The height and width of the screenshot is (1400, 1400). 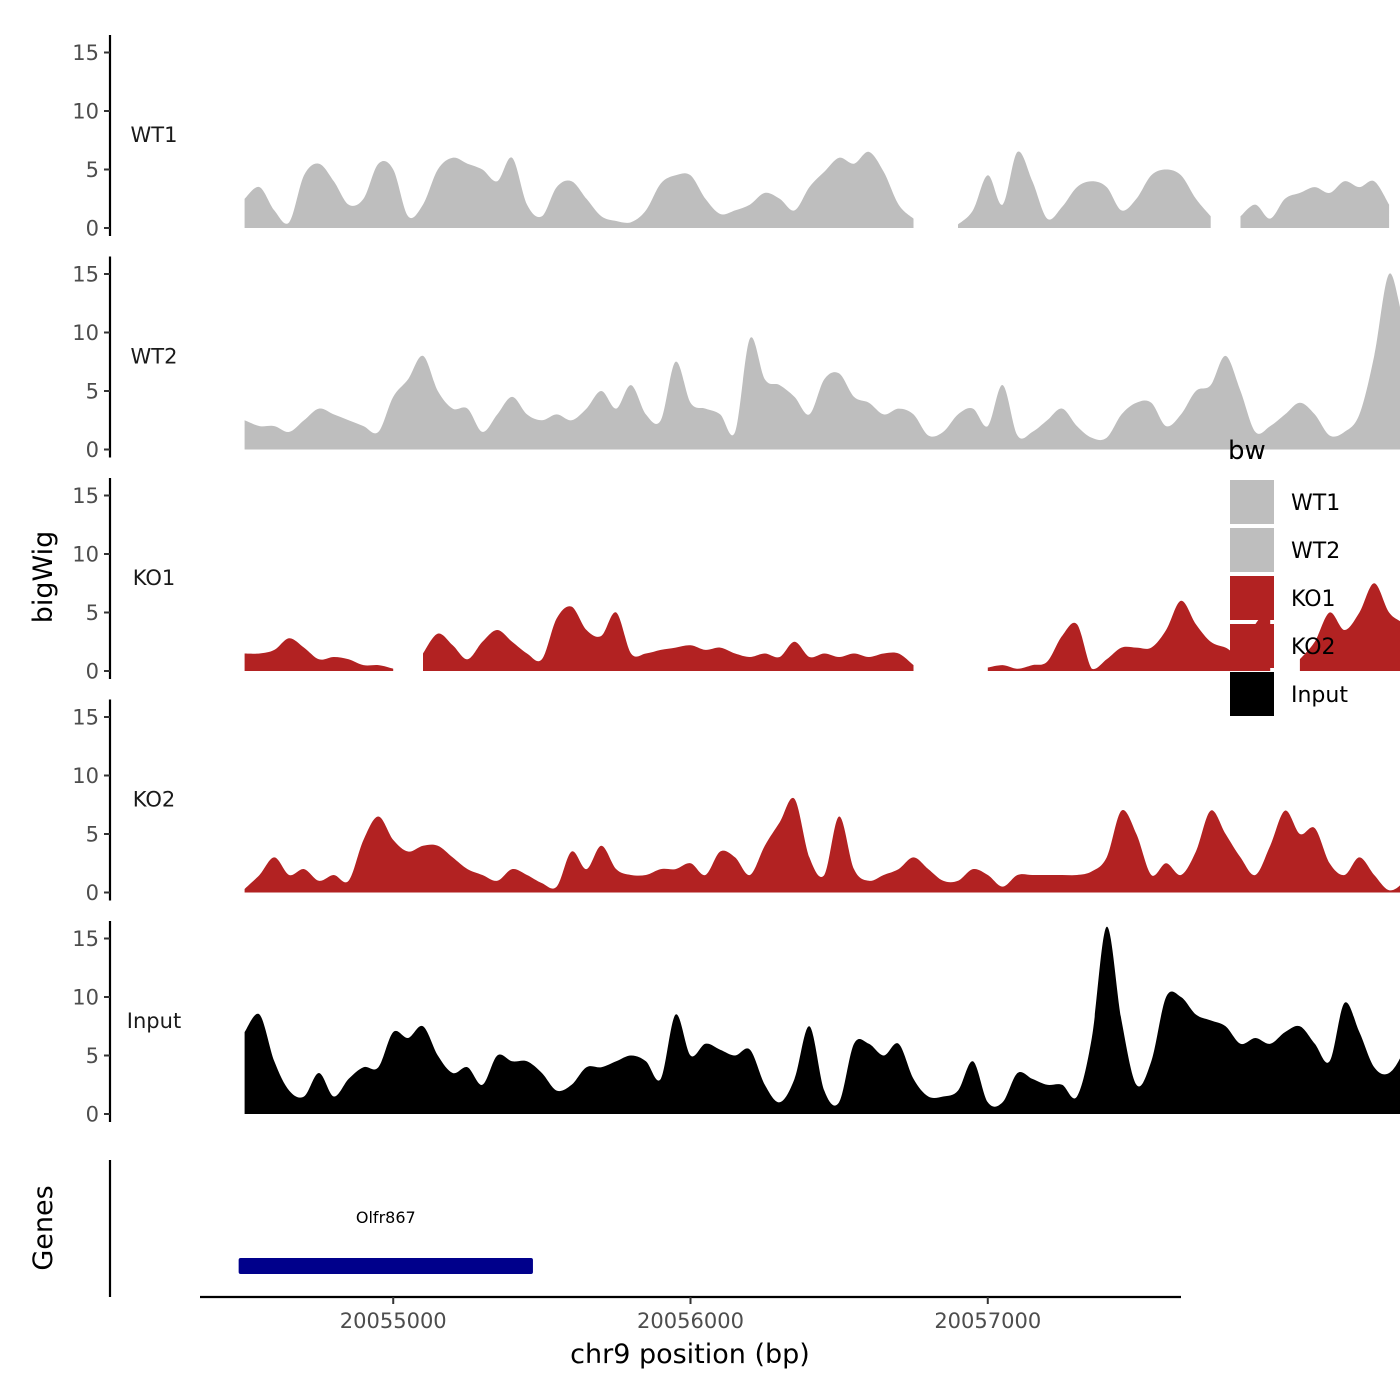 I want to click on track-label: WT2, so click(x=154, y=357).